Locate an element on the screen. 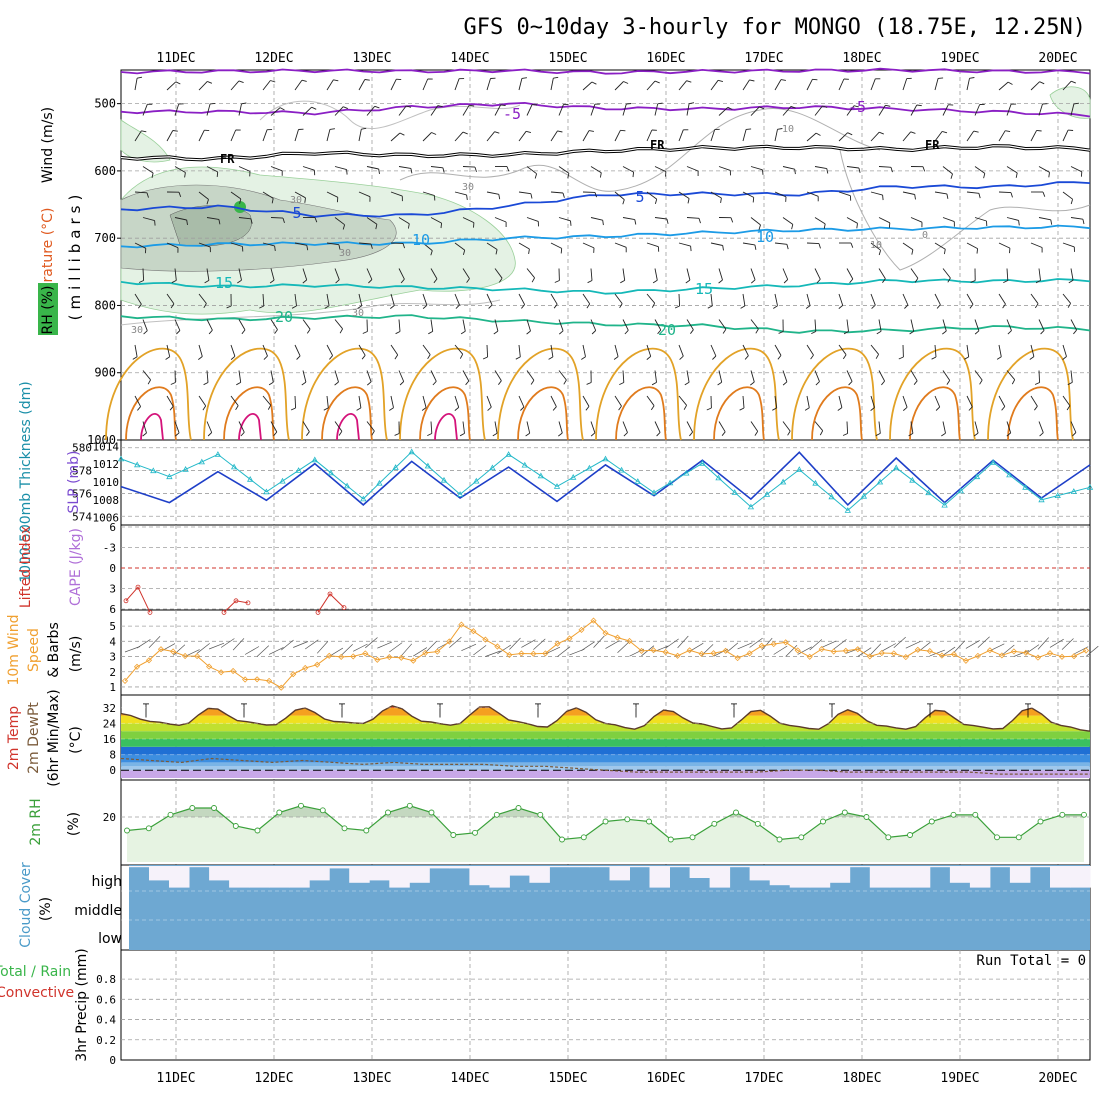 This screenshot has height=1100, width=1100. dewpt-line is located at coordinates (605, 766).